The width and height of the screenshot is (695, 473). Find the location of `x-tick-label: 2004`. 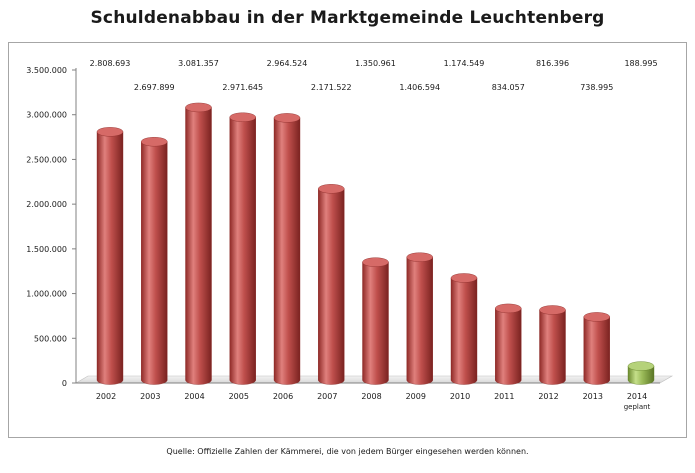

x-tick-label: 2004 is located at coordinates (194, 396).